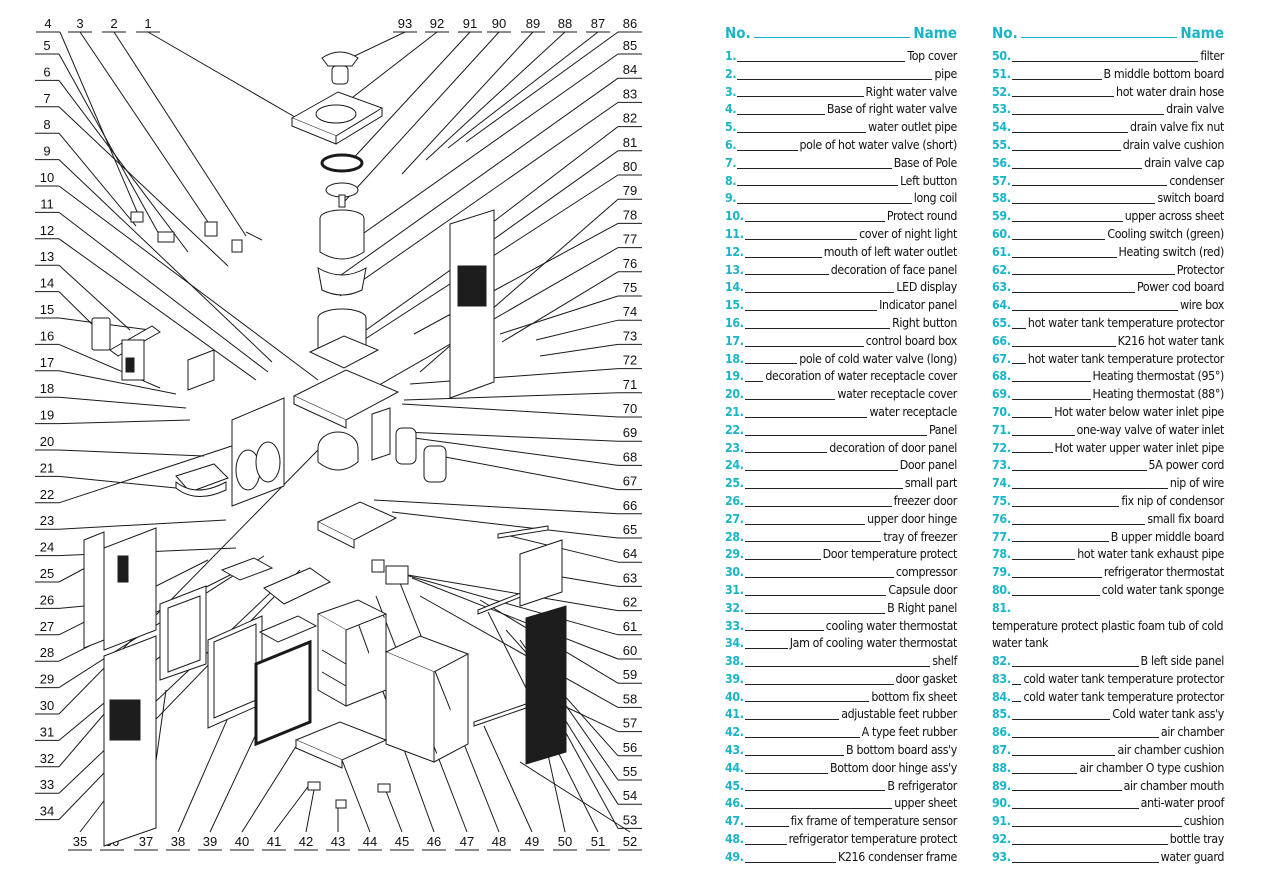 This screenshot has width=1288, height=873. What do you see at coordinates (1001, 678) in the screenshot?
I see `legend-number: 83.` at bounding box center [1001, 678].